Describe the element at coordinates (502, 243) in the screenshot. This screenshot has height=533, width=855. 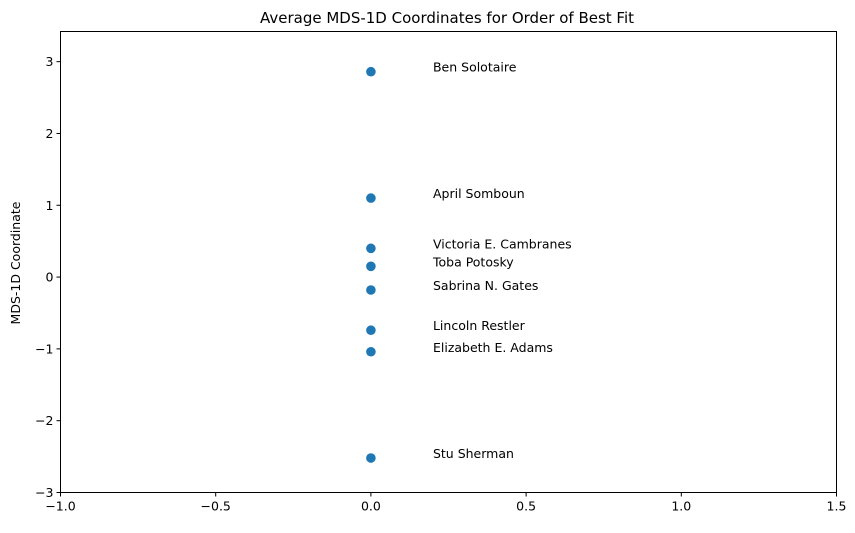
I see `point-label: Victoria E. Cambranes` at that location.